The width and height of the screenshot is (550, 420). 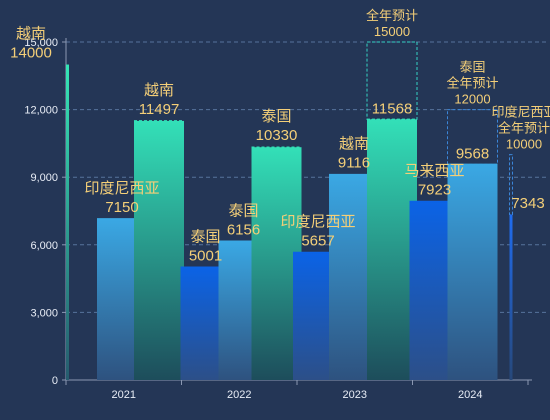 What do you see at coordinates (317, 241) in the screenshot?
I see `value-label: 5657` at bounding box center [317, 241].